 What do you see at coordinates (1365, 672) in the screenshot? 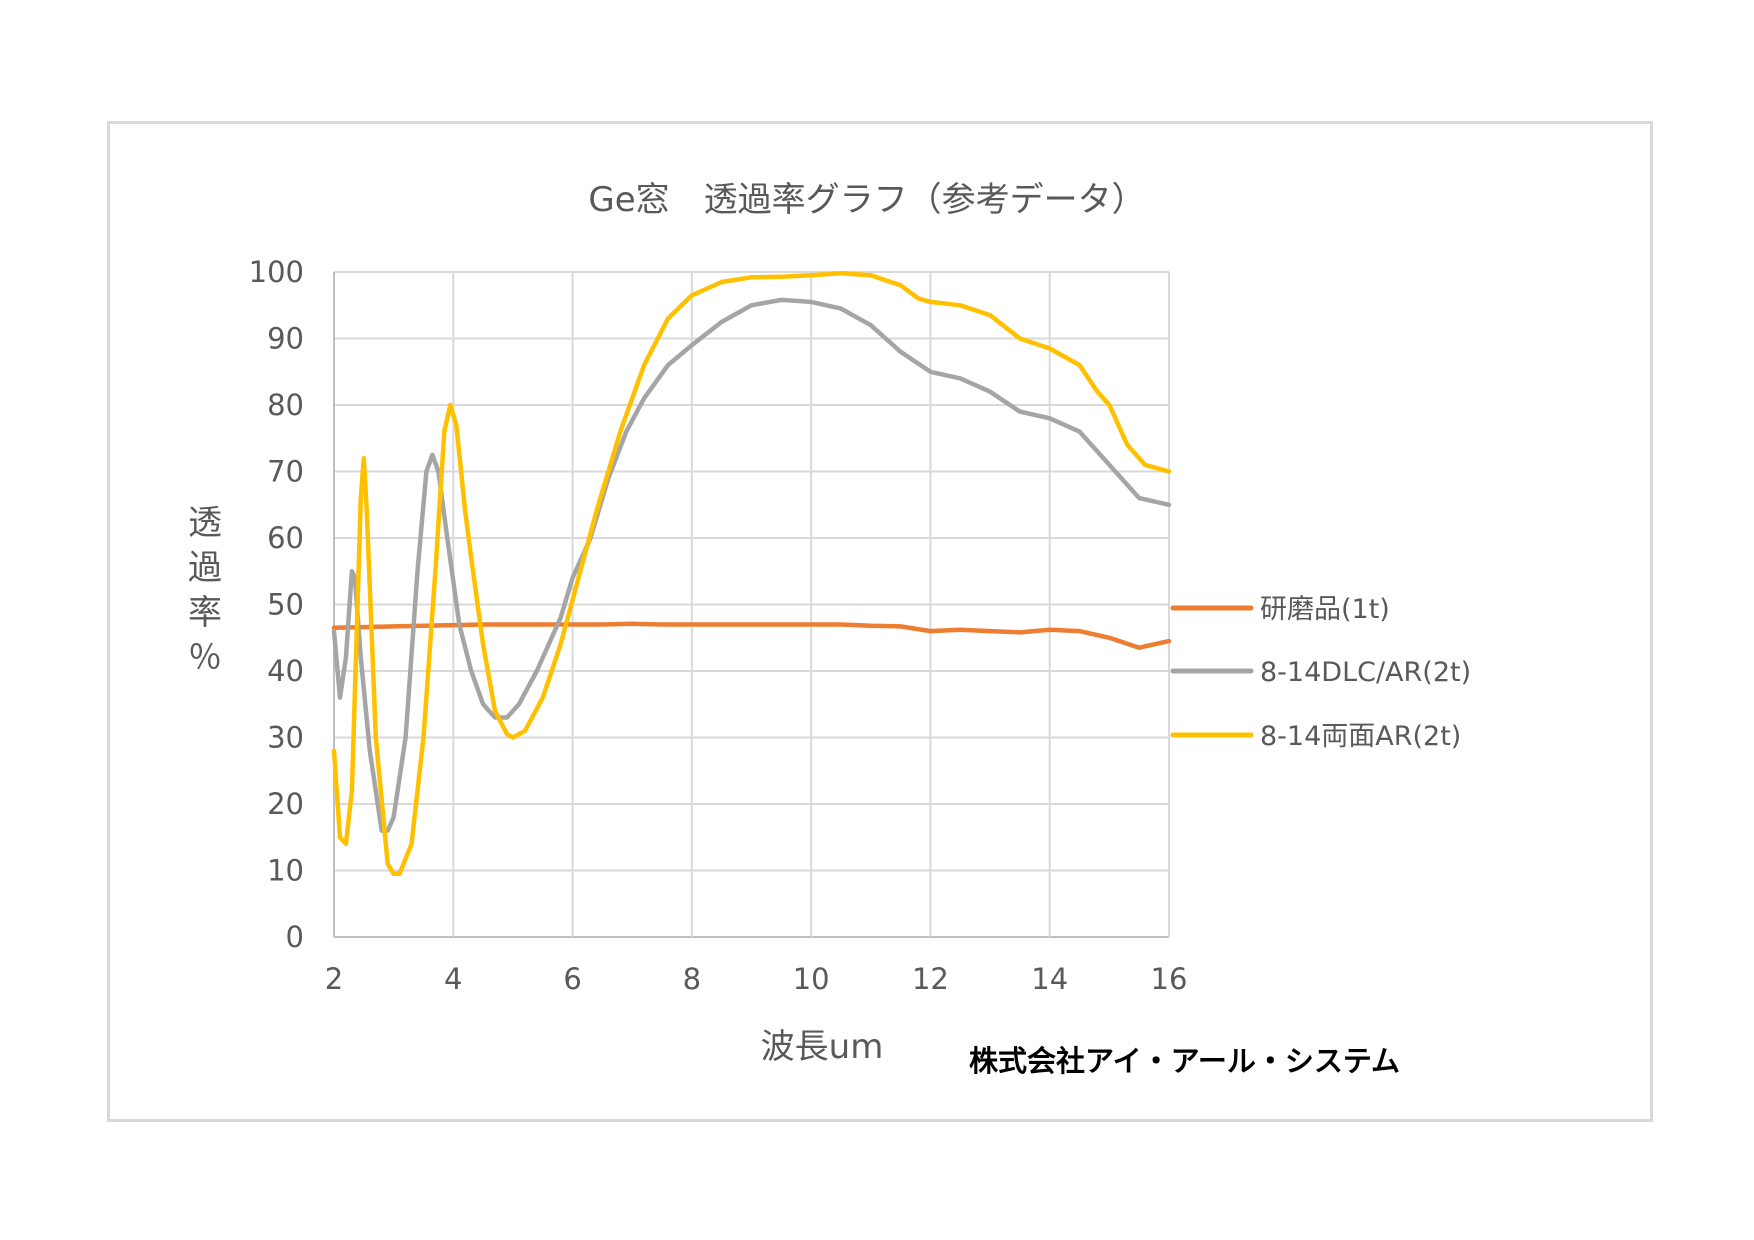
I see `legend-label-2: 8-14DLC/AR(2t)` at bounding box center [1365, 672].